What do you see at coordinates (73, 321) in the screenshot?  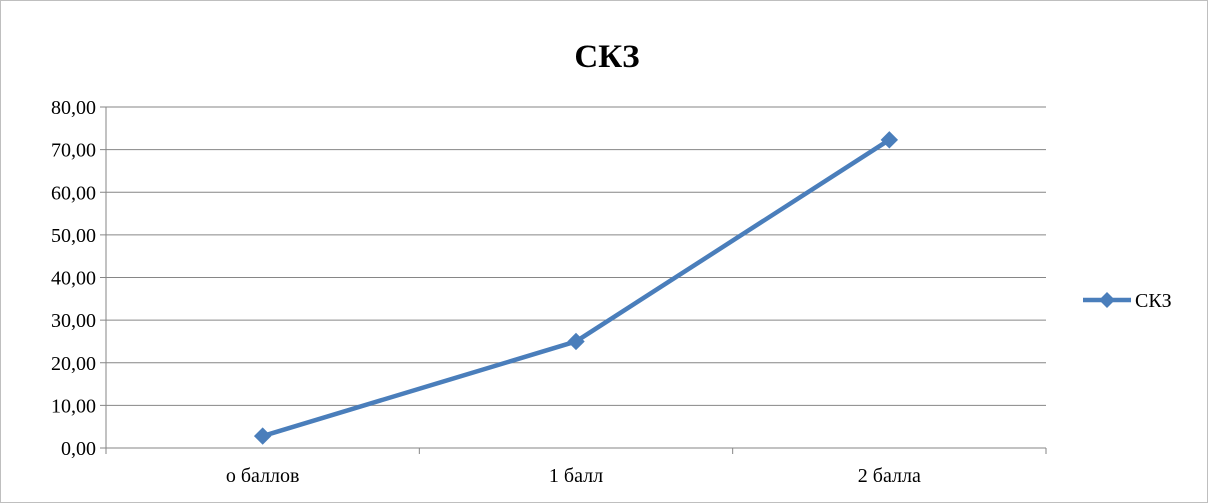 I see `y-tick-label: 30,00` at bounding box center [73, 321].